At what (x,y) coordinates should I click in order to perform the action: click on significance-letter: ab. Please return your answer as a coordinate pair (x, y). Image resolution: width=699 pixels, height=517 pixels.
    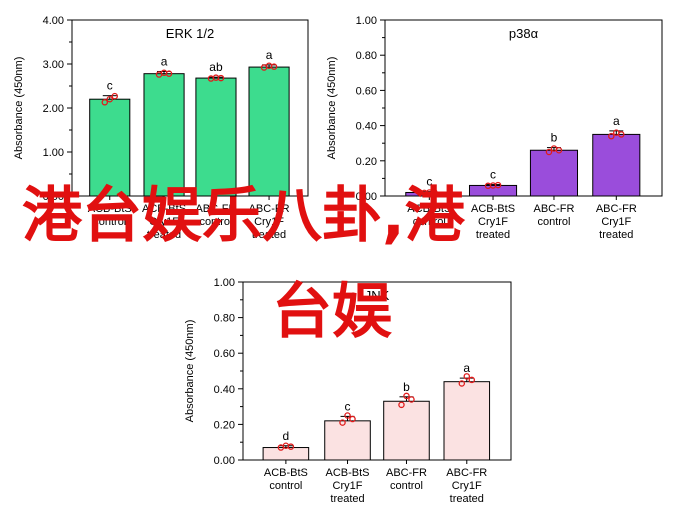
    Looking at the image, I should click on (216, 67).